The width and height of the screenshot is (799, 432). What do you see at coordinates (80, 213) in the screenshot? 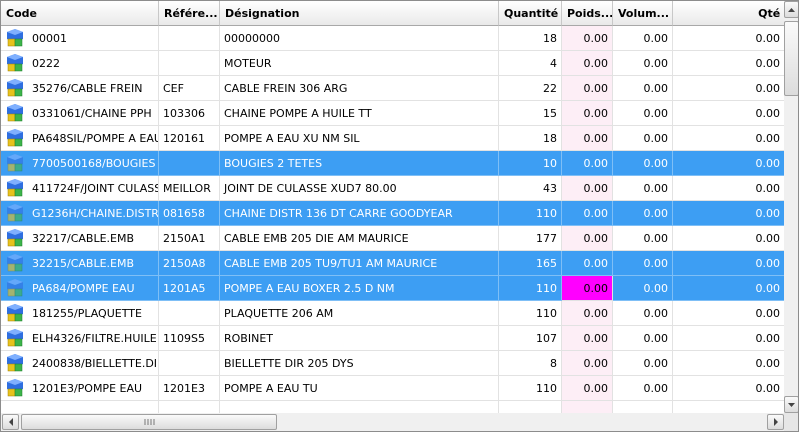
I see `cell: G1236H/CHAINE.DISTRI` at bounding box center [80, 213].